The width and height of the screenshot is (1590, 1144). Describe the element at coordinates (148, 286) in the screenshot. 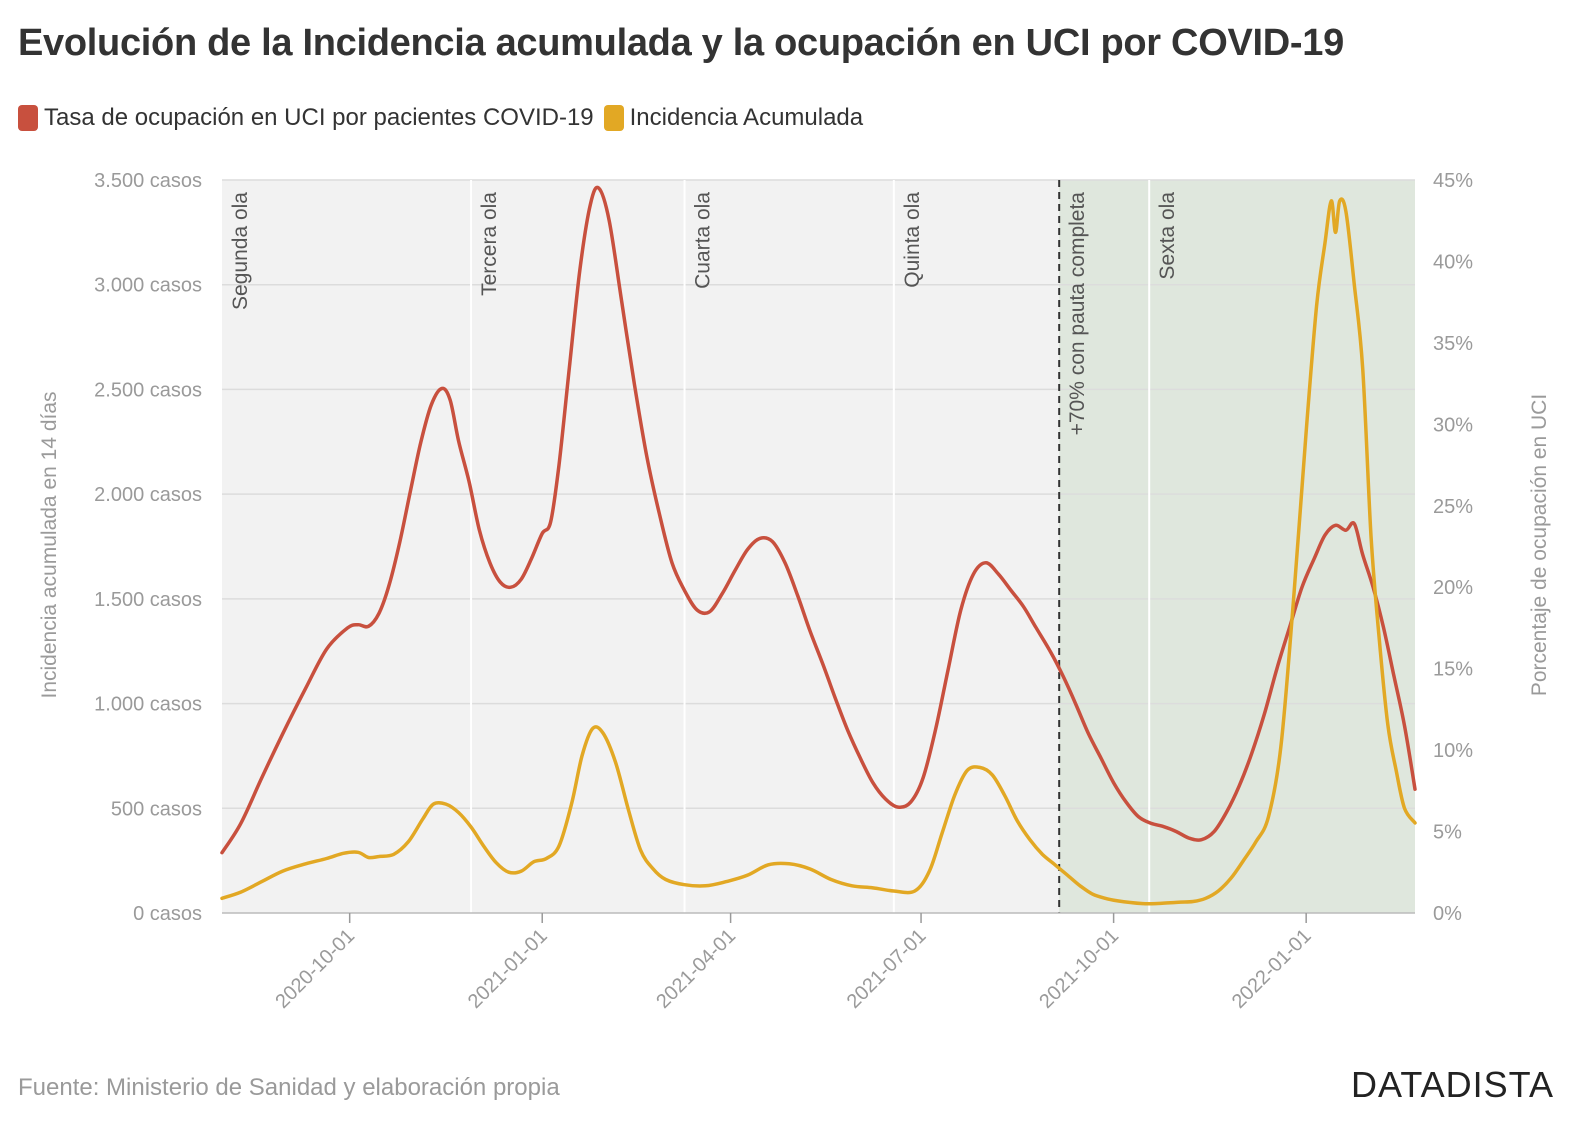

I see `y-tick-left-label: 3.000 casos` at that location.